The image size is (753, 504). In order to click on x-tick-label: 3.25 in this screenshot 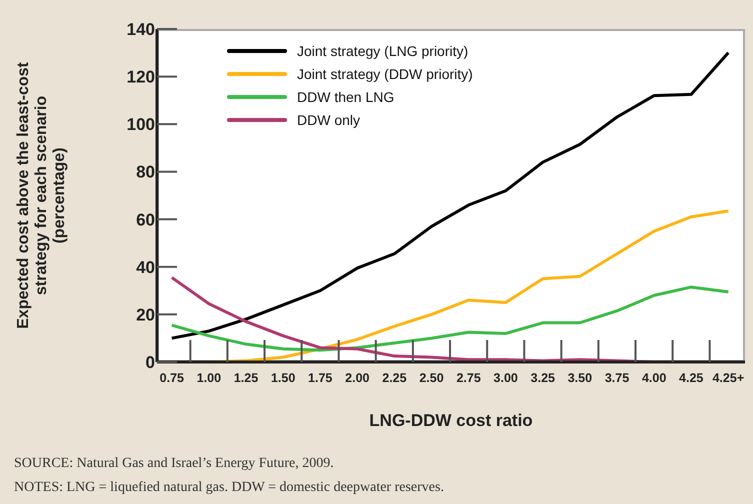, I will do `click(543, 378)`.